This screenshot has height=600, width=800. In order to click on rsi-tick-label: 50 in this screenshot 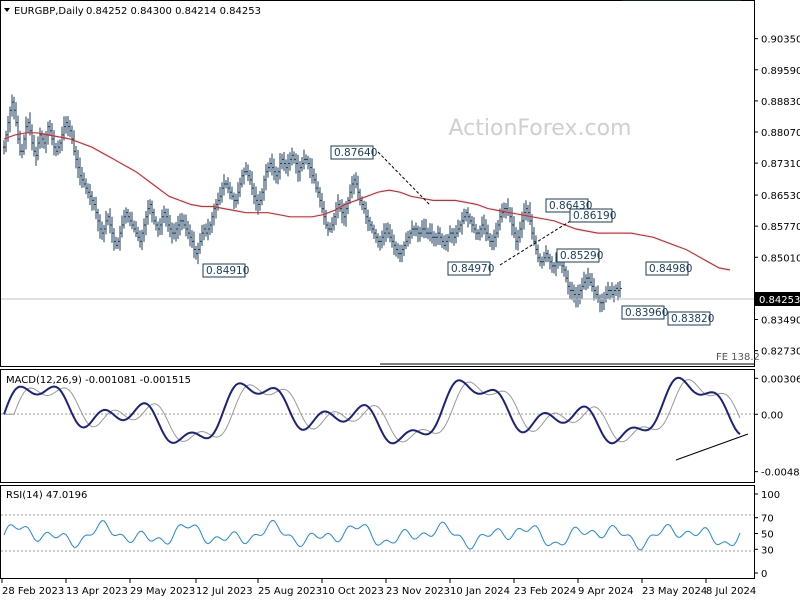, I will do `click(767, 535)`.